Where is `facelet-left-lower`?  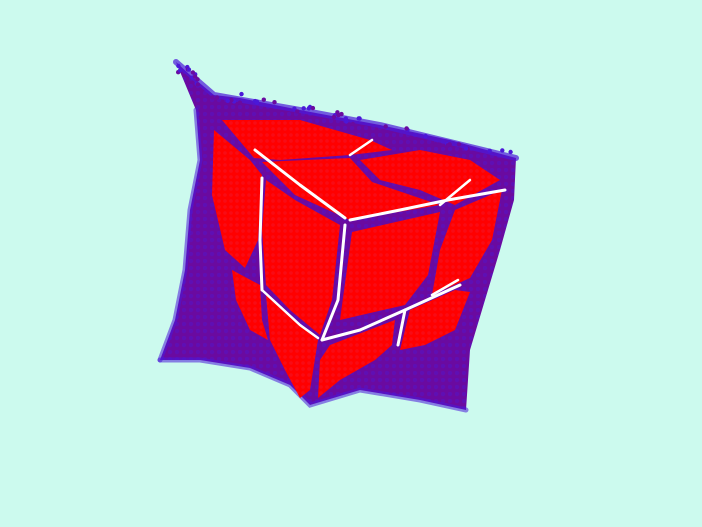 facelet-left-lower is located at coordinates (250, 305).